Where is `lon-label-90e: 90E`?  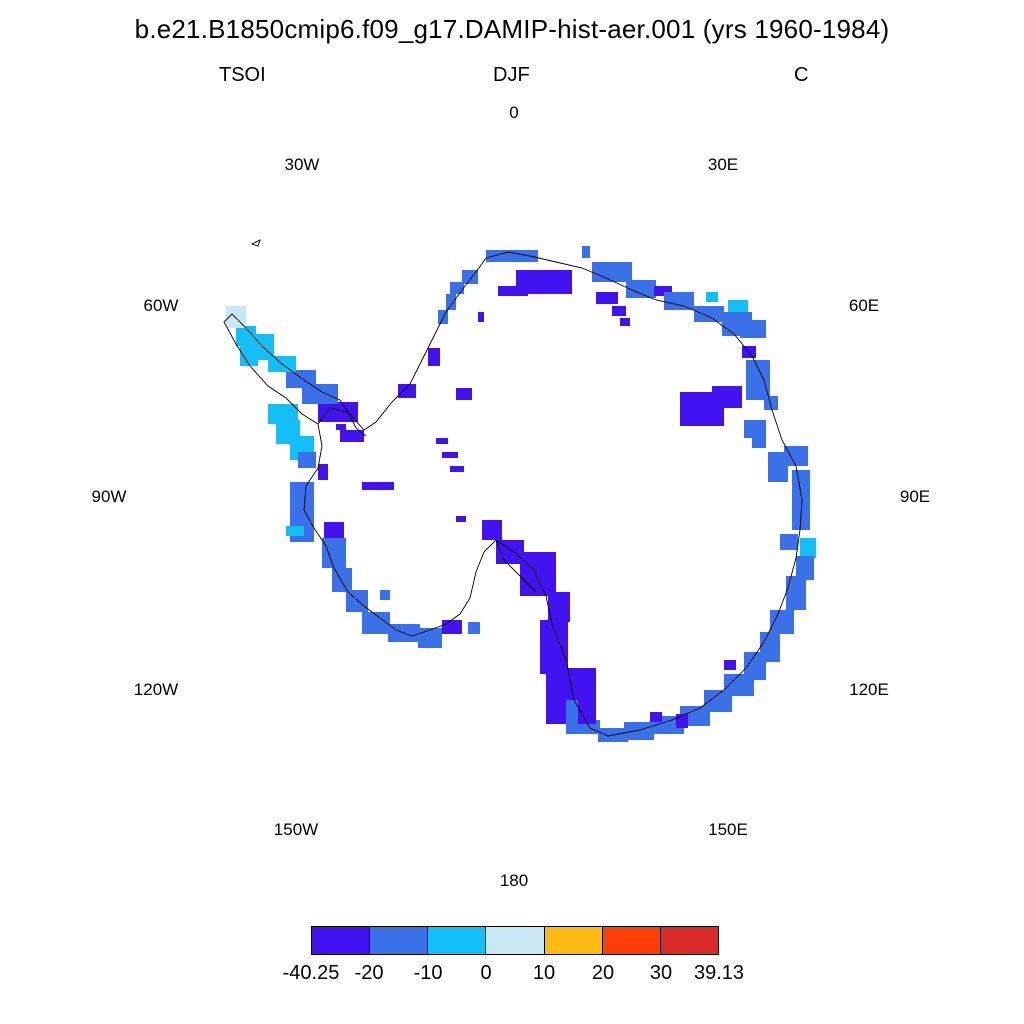 lon-label-90e: 90E is located at coordinates (915, 496).